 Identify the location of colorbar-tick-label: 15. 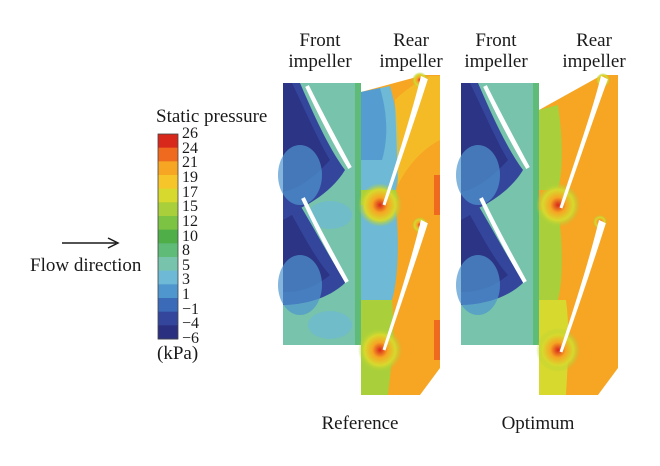
(190, 207).